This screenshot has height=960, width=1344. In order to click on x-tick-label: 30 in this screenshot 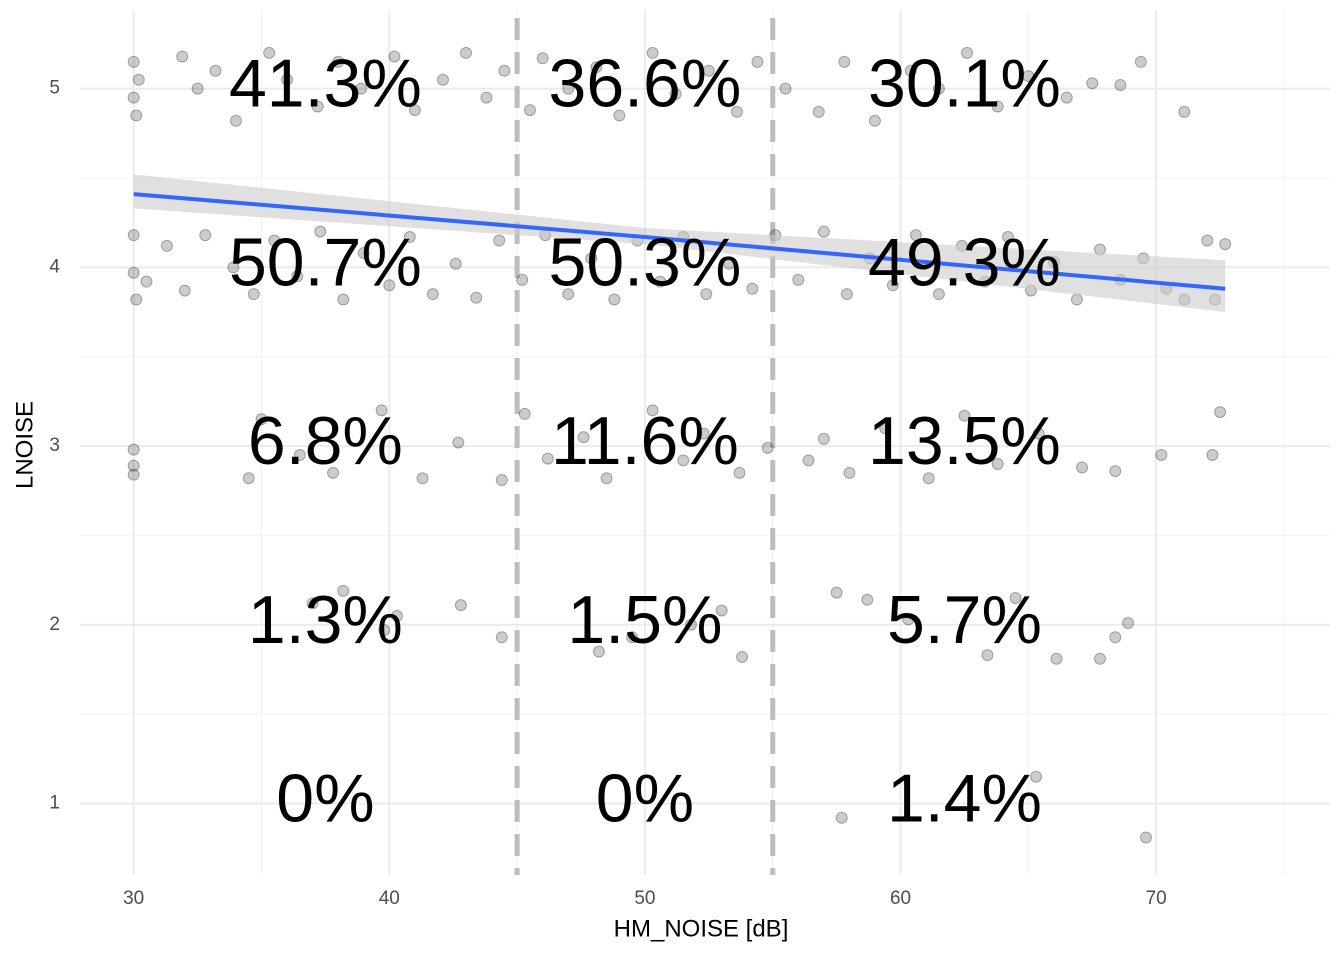, I will do `click(133, 898)`.